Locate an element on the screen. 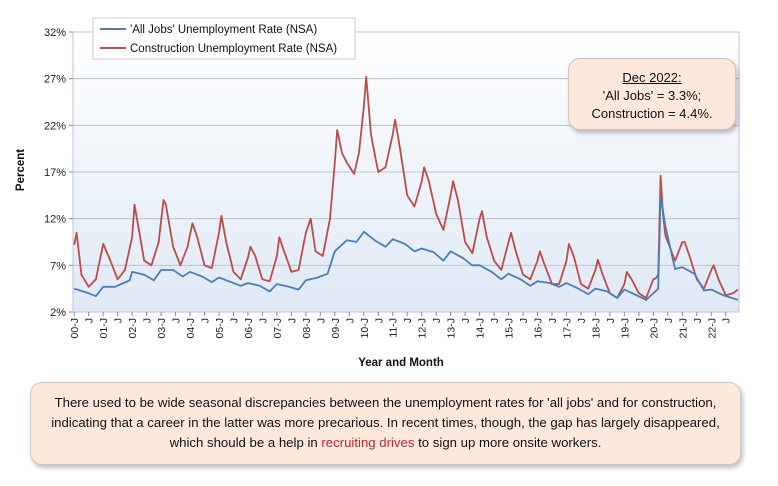  legend-label-all-jobs: 'All Jobs' Unemployment Rate (NSA) is located at coordinates (223, 30).